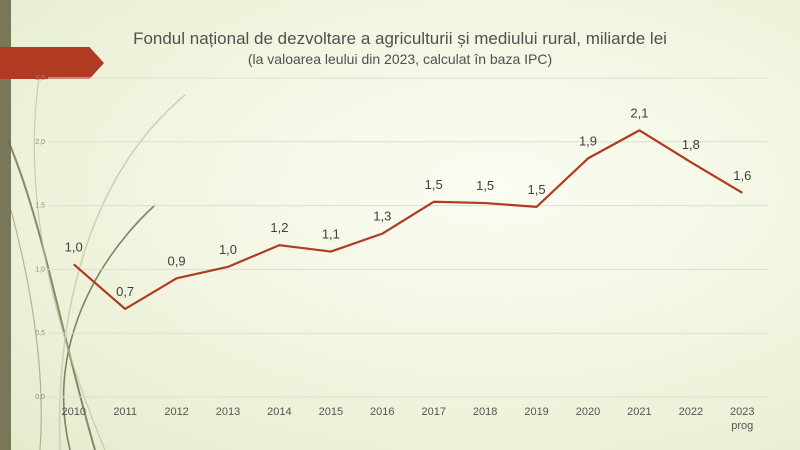 This screenshot has height=450, width=800. Describe the element at coordinates (177, 260) in the screenshot. I see `data-label: 0,9` at that location.